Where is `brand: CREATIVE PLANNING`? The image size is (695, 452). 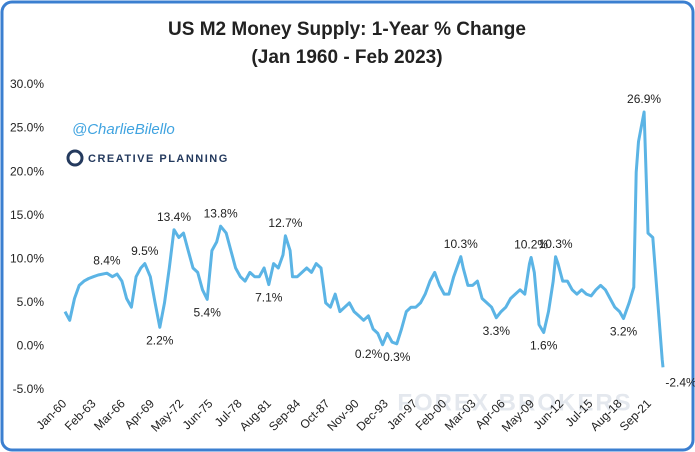 brand: CREATIVE PLANNING is located at coordinates (158, 159).